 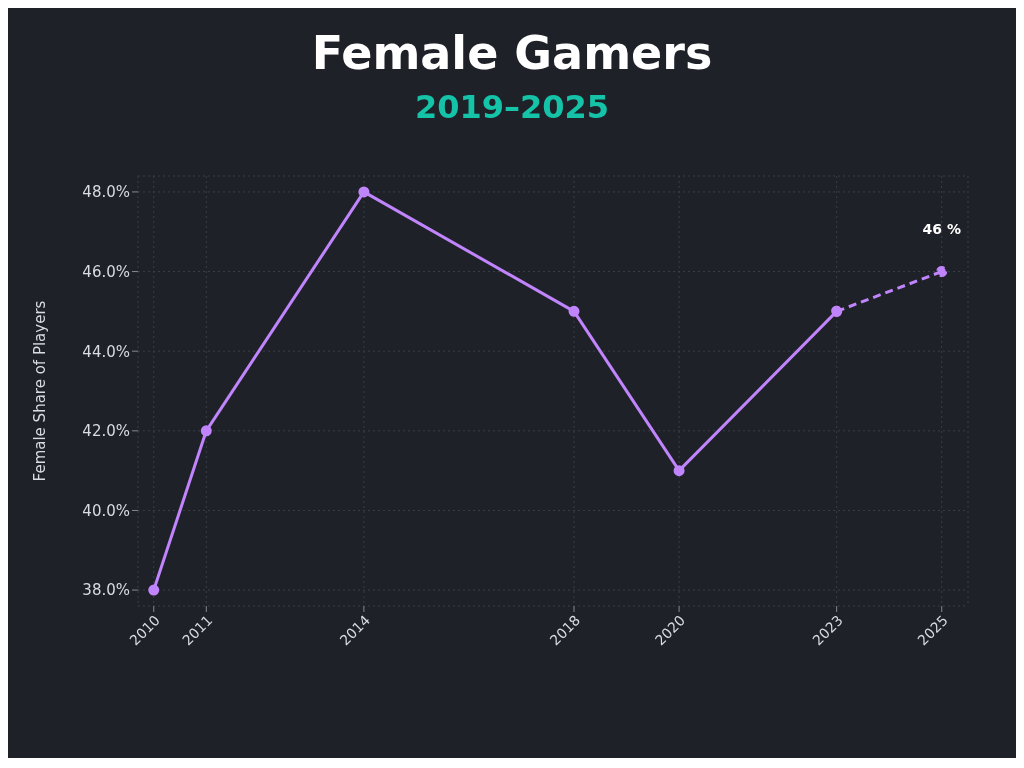 What do you see at coordinates (106, 351) in the screenshot?
I see `y-tick-label: 44.0%` at bounding box center [106, 351].